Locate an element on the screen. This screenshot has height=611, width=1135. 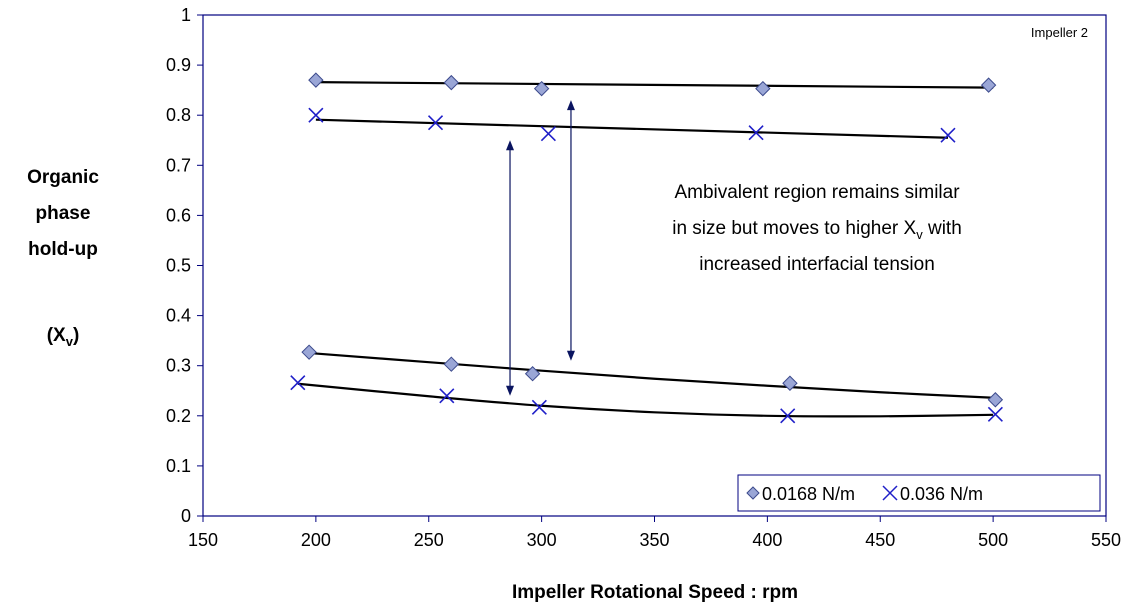
x-tick-label: 300 is located at coordinates (542, 540).